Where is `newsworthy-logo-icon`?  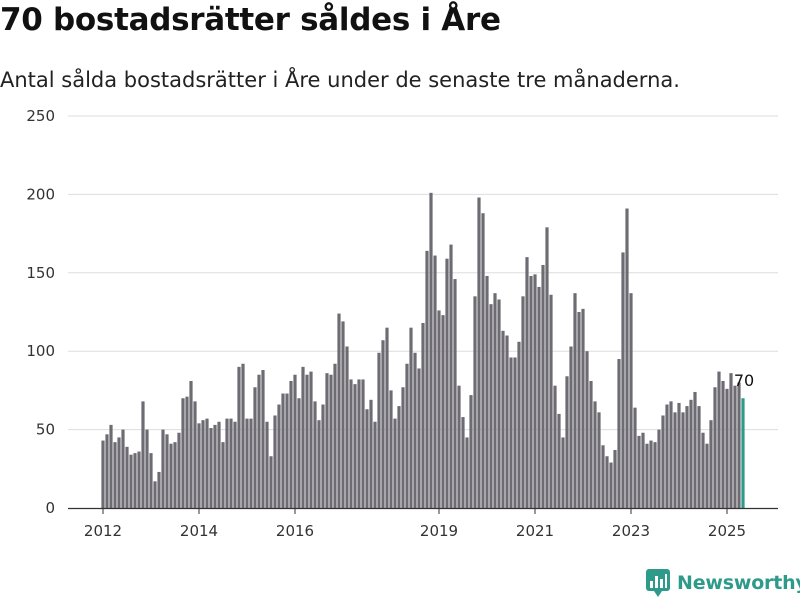 newsworthy-logo-icon is located at coordinates (658, 583).